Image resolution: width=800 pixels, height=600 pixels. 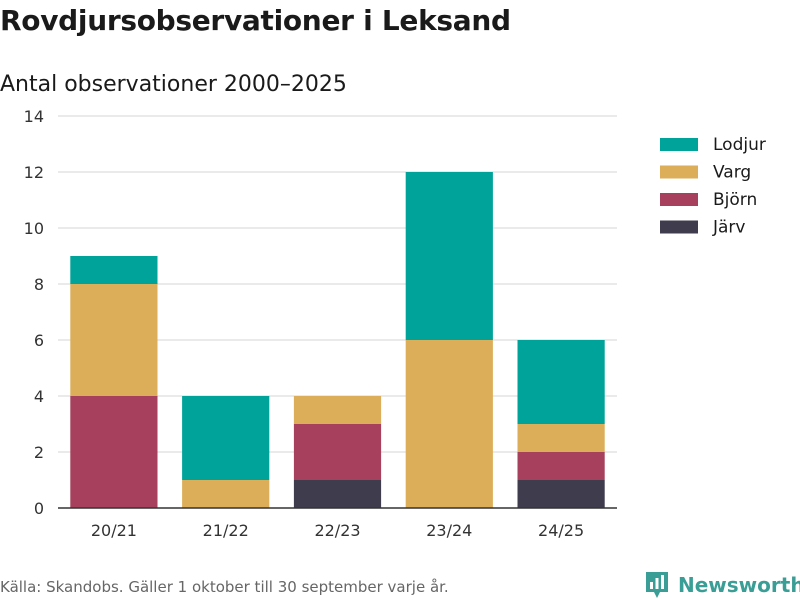 What do you see at coordinates (226, 530) in the screenshot?
I see `x-tick-label: 21/22` at bounding box center [226, 530].